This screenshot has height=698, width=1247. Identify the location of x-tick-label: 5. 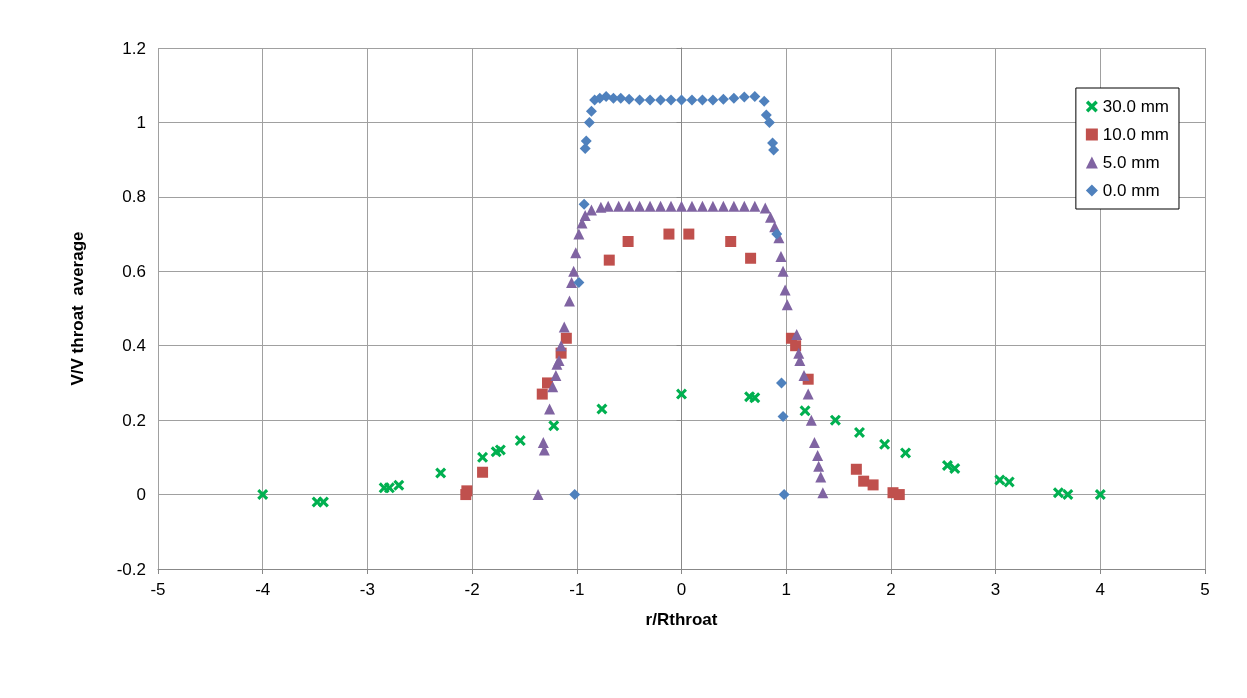
(1205, 589).